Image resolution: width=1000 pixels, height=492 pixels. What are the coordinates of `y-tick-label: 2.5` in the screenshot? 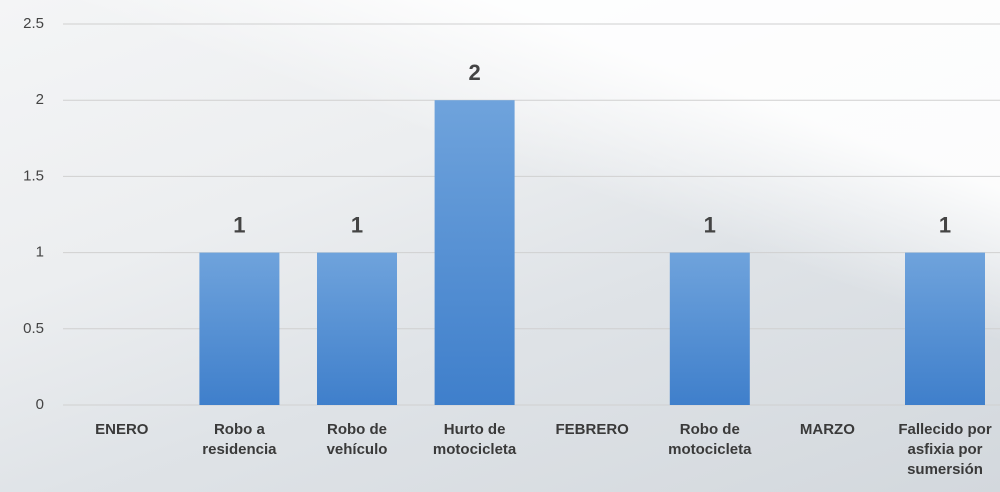 It's located at (33, 23).